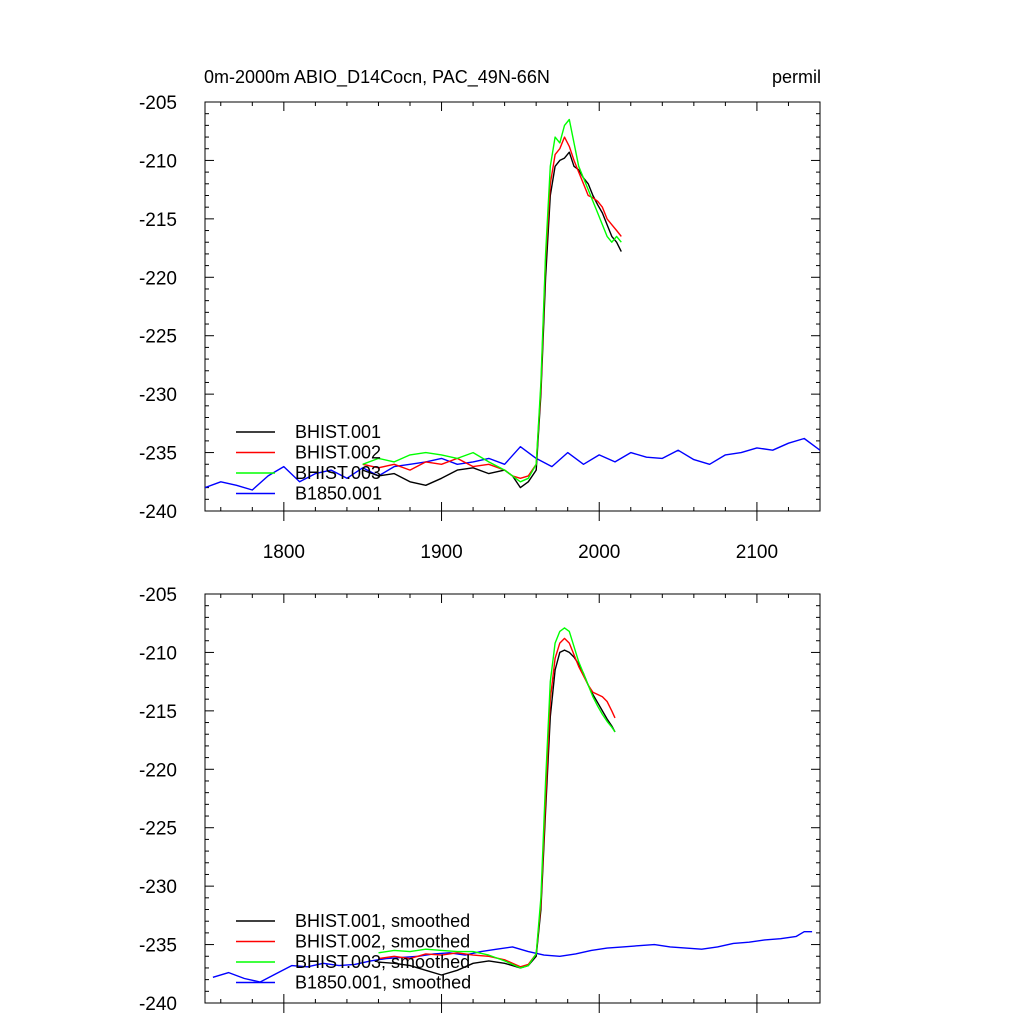 The width and height of the screenshot is (1024, 1024). Describe the element at coordinates (382, 921) in the screenshot. I see `legend-label: BHIST.001, smoothed` at that location.